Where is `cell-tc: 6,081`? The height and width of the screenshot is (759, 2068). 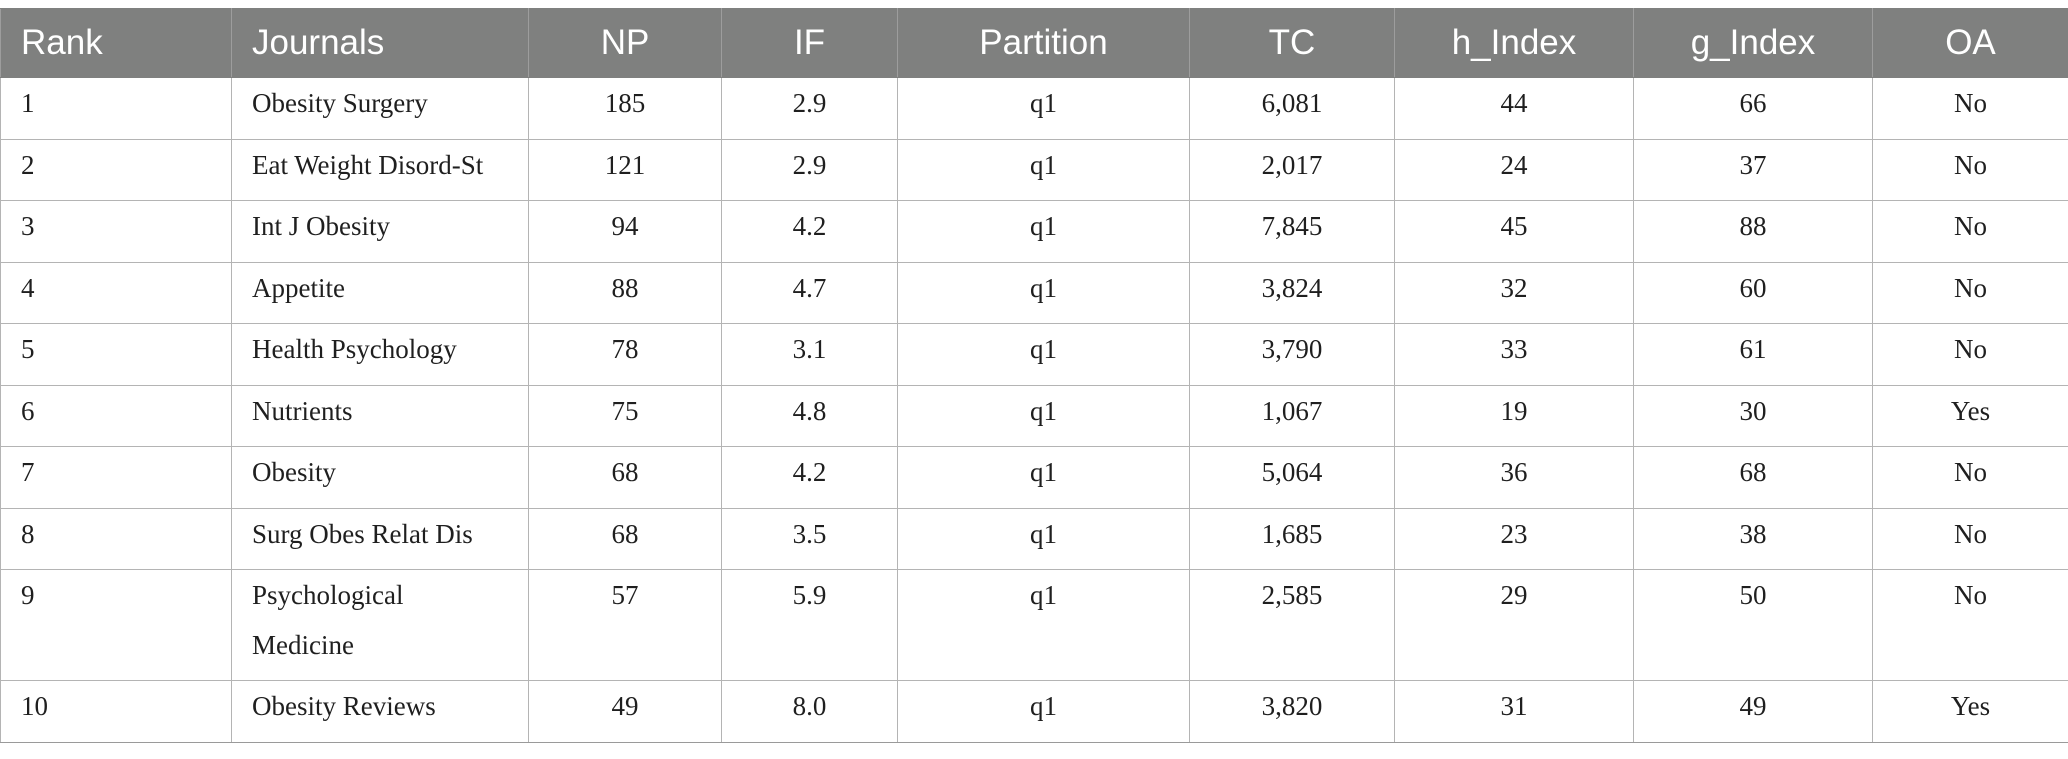 cell-tc: 6,081 is located at coordinates (1292, 108).